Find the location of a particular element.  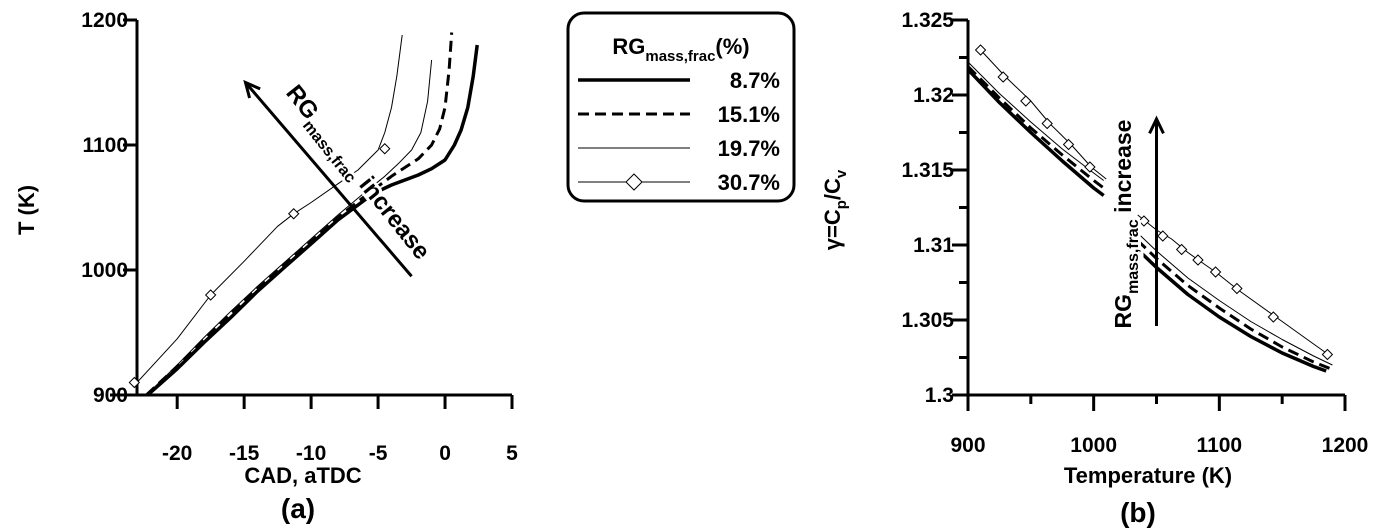

legend-label: 8.7% is located at coordinates (755, 80).